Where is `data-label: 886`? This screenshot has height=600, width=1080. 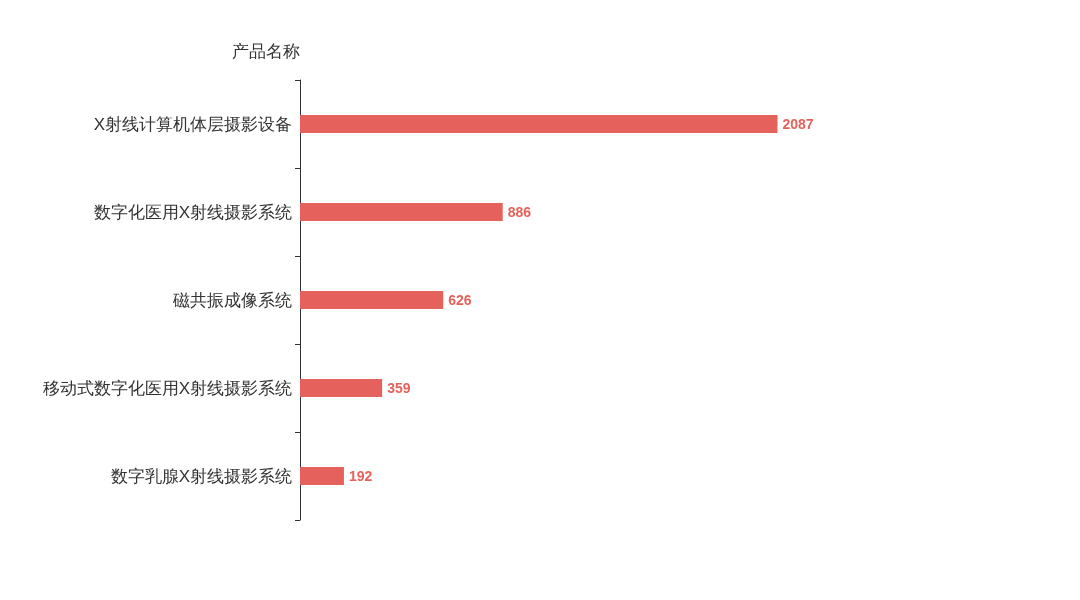 data-label: 886 is located at coordinates (519, 212).